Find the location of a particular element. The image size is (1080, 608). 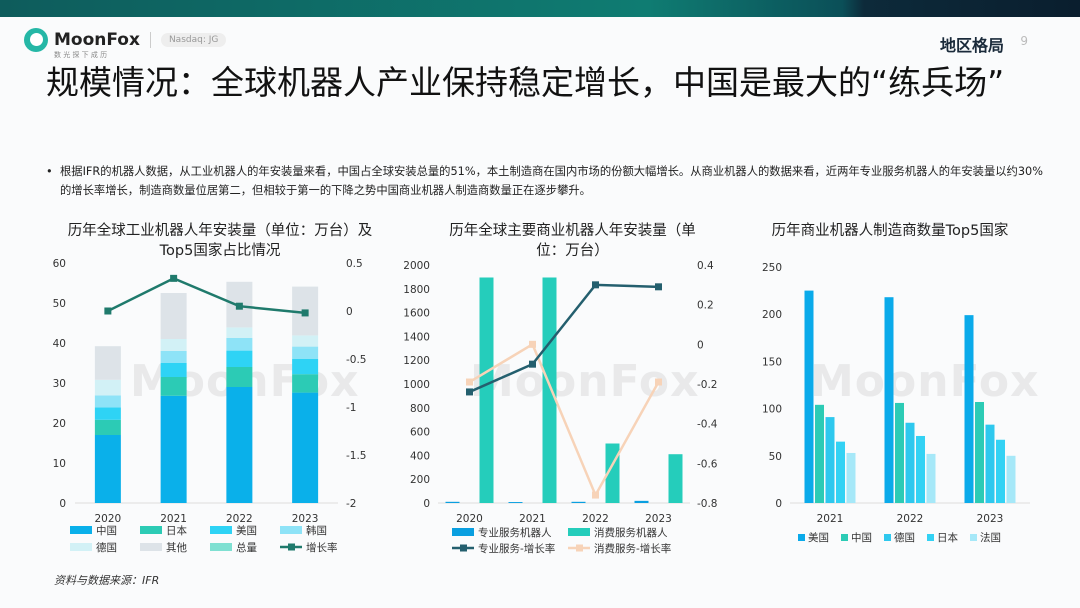

line-消费服务-增长率 is located at coordinates (564, 420).